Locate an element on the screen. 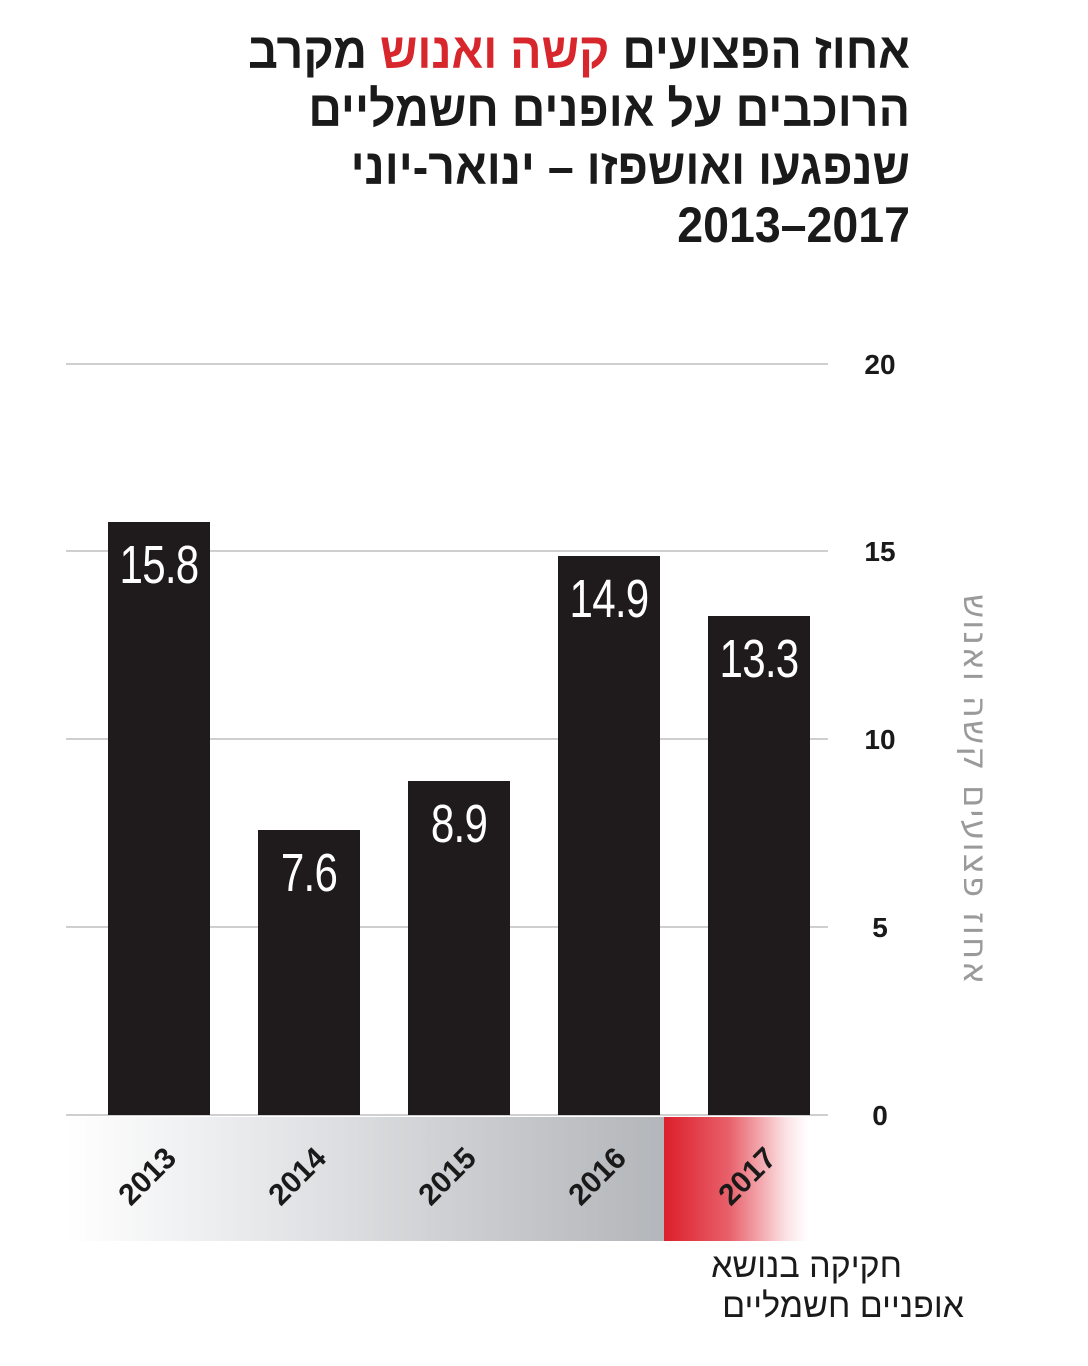 The height and width of the screenshot is (1366, 1088). x-axis-band is located at coordinates (365, 1179).